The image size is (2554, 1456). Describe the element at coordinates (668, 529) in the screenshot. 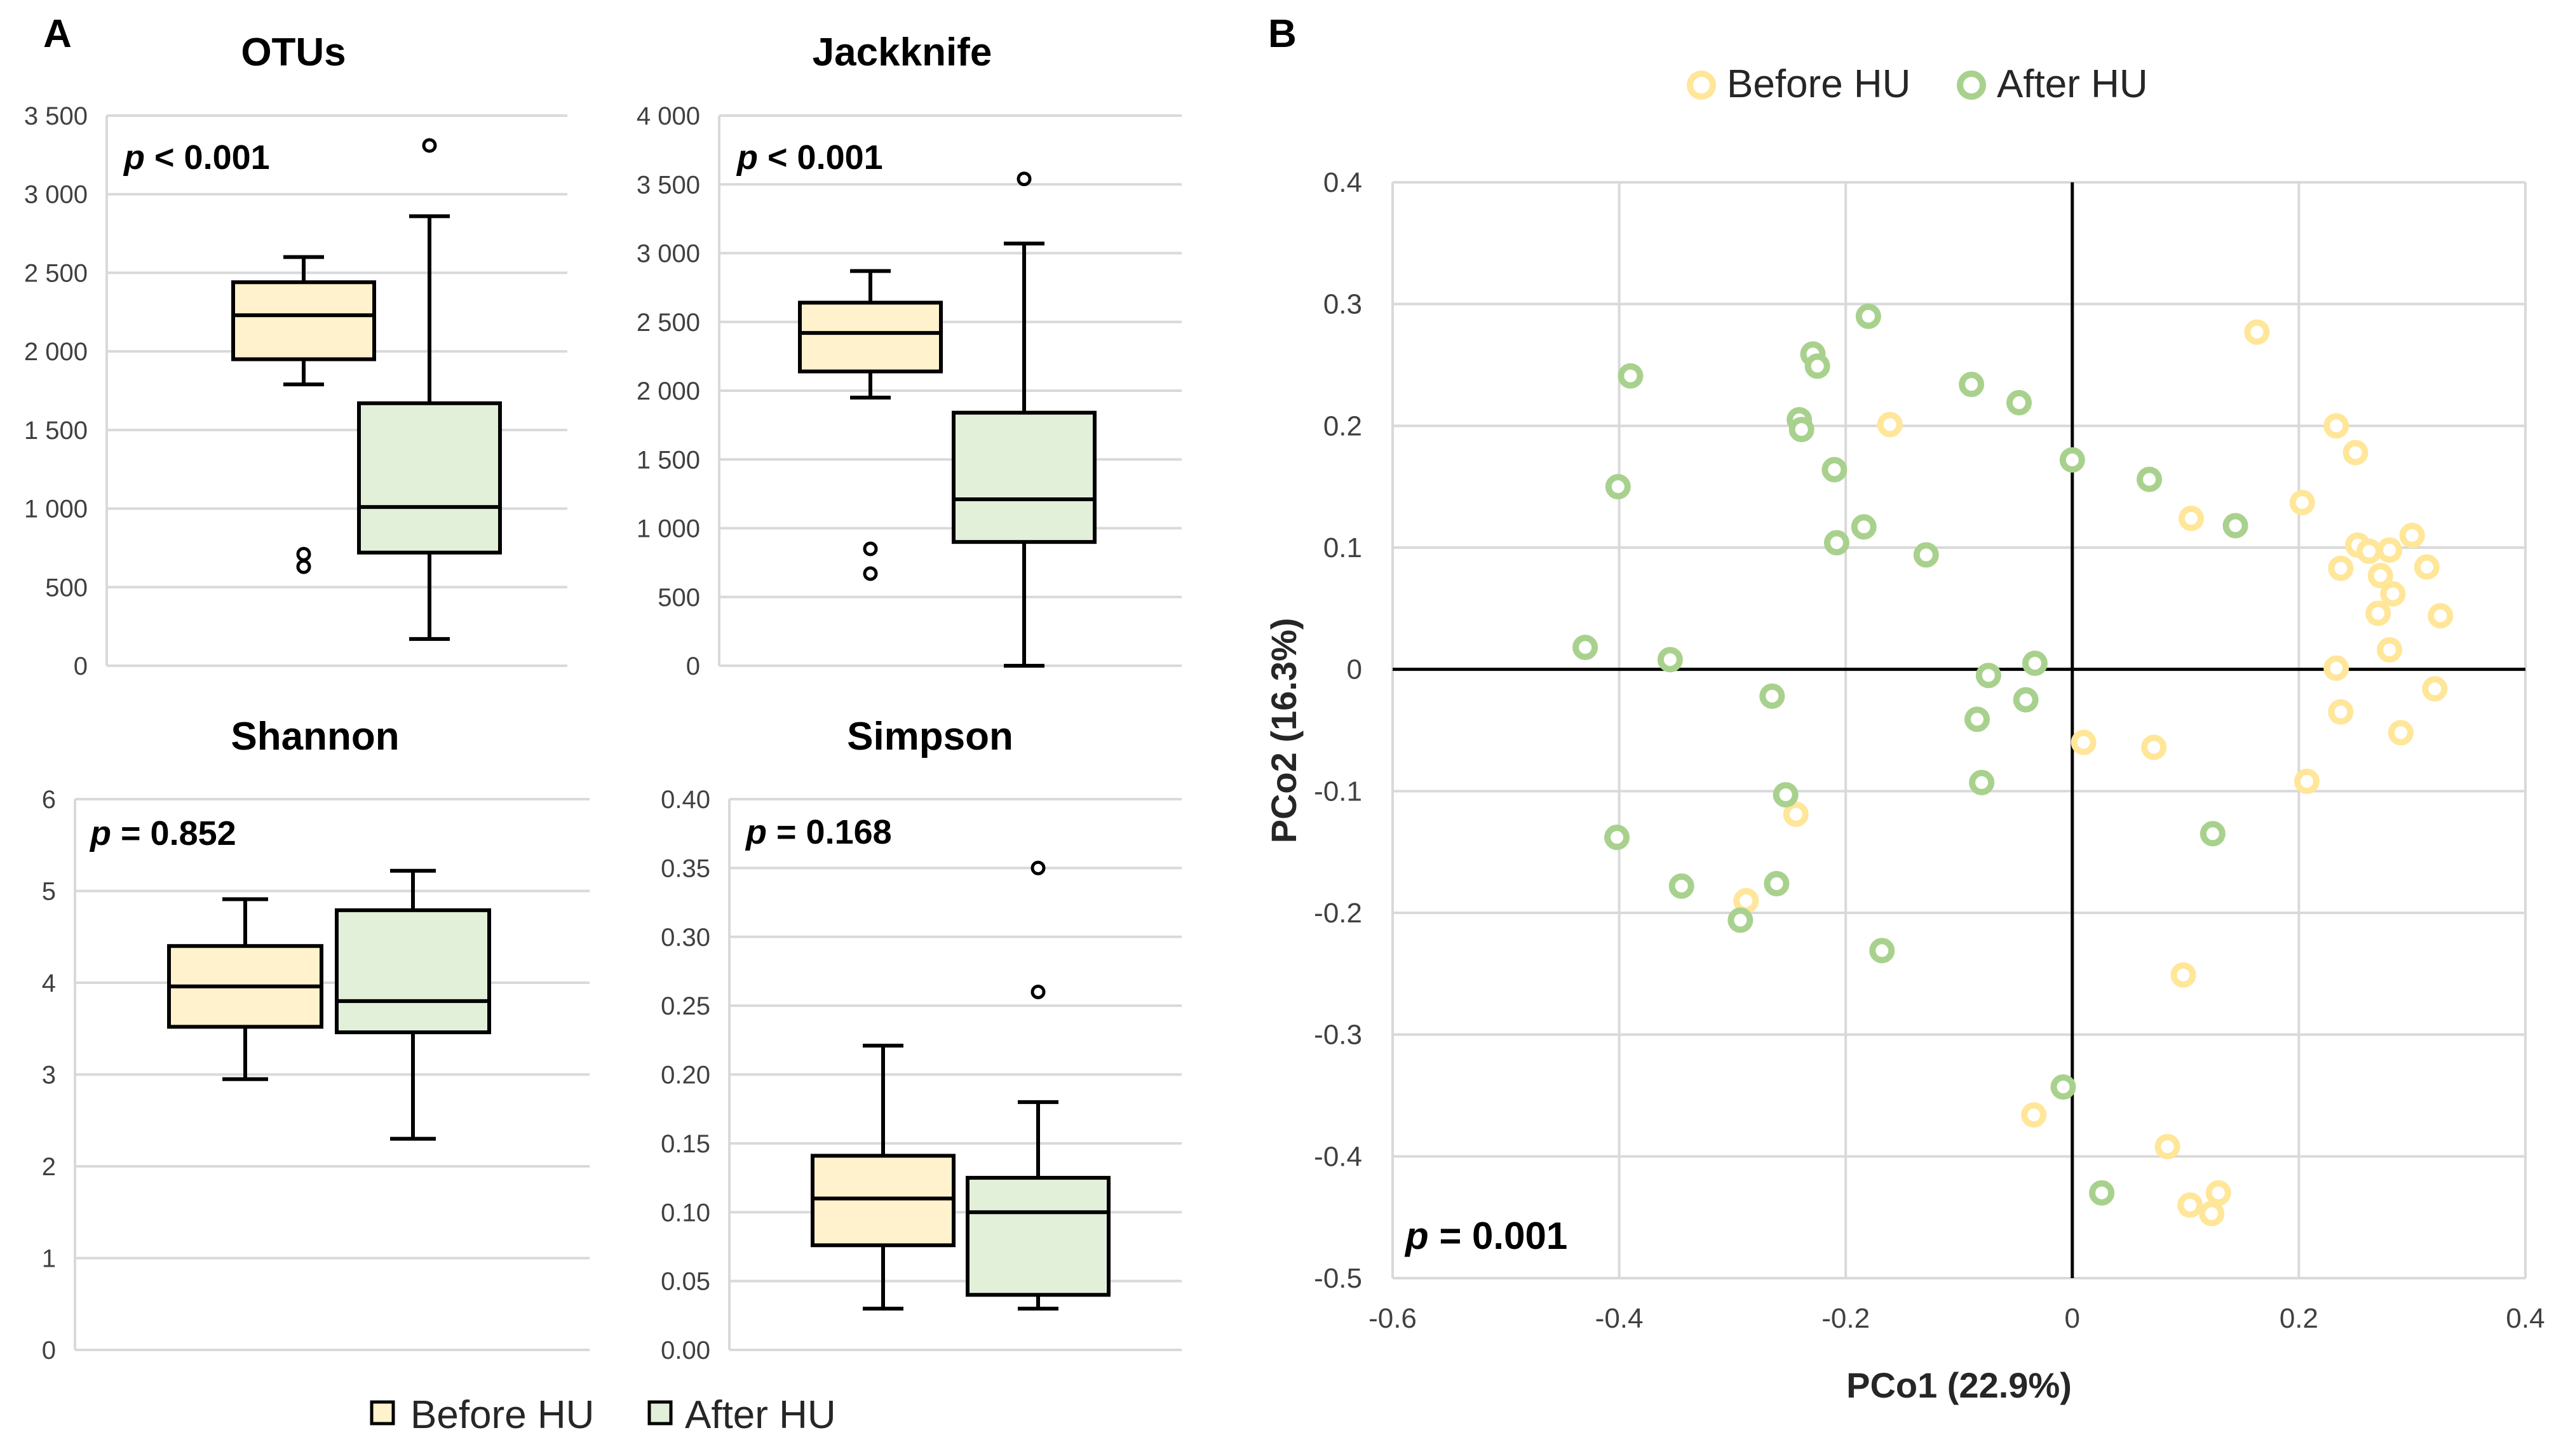

I see `jackknife-y-tick-label: 1 000` at that location.